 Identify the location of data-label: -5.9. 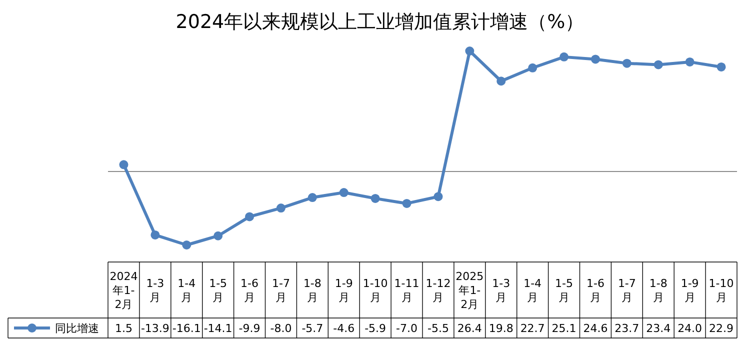
(375, 328).